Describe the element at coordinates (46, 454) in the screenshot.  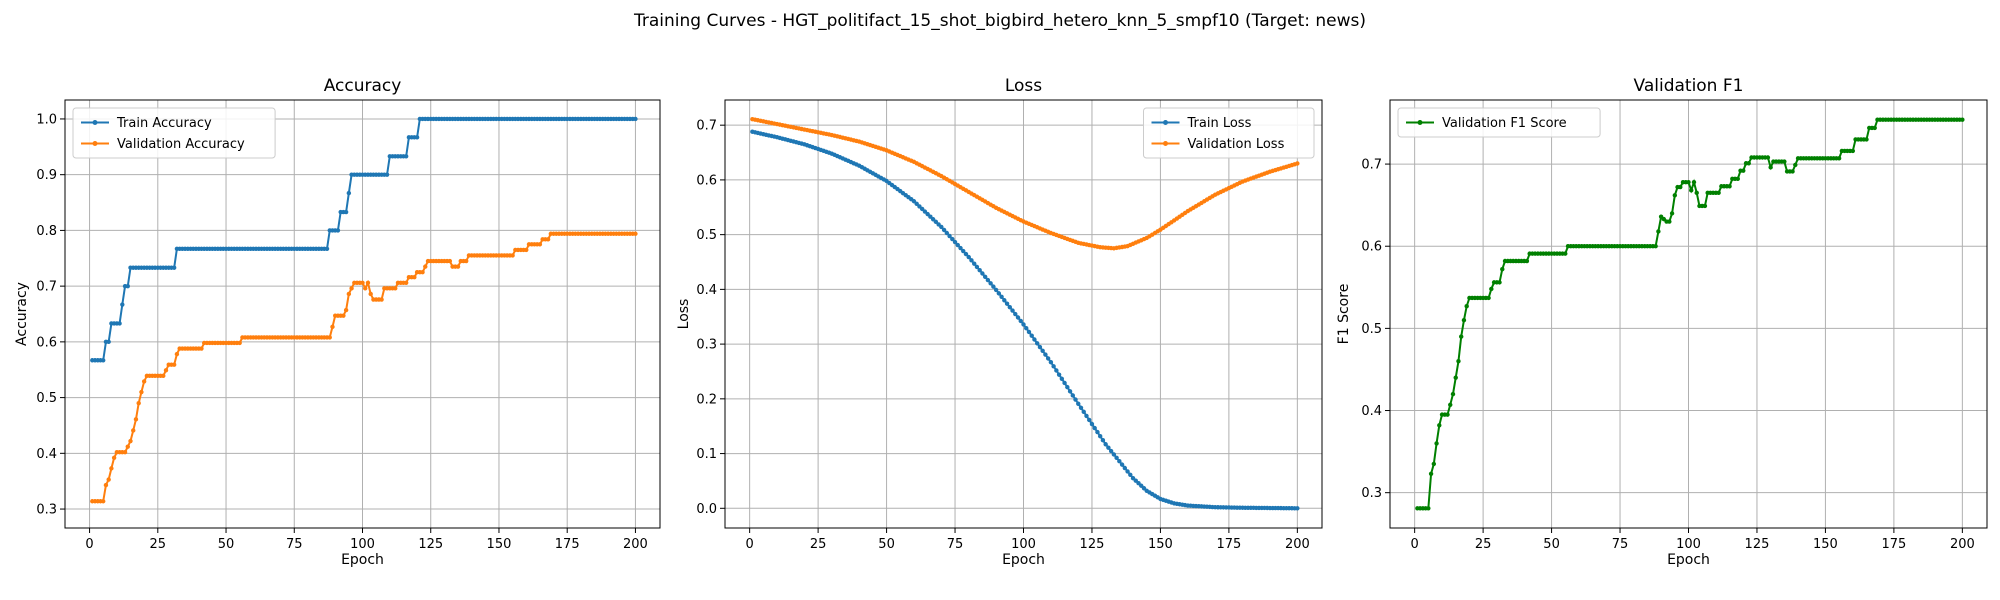
I see `accuracy-ytick-label: 0.4` at that location.